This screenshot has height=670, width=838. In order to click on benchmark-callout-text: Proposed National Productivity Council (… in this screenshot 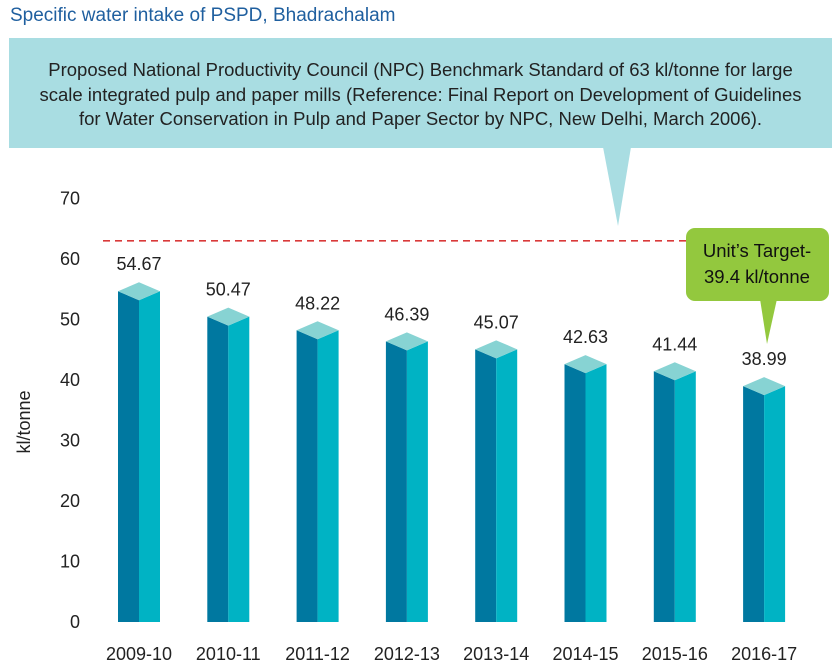, I will do `click(420, 95)`.